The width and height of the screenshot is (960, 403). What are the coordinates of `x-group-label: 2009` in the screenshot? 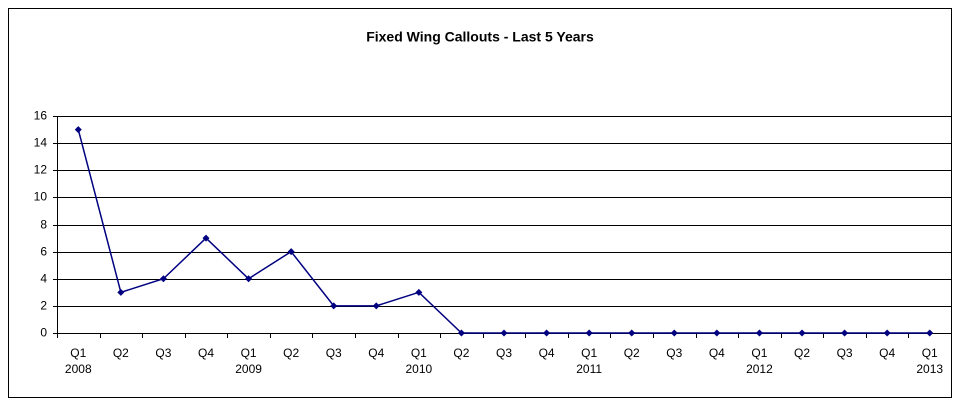 It's located at (248, 369).